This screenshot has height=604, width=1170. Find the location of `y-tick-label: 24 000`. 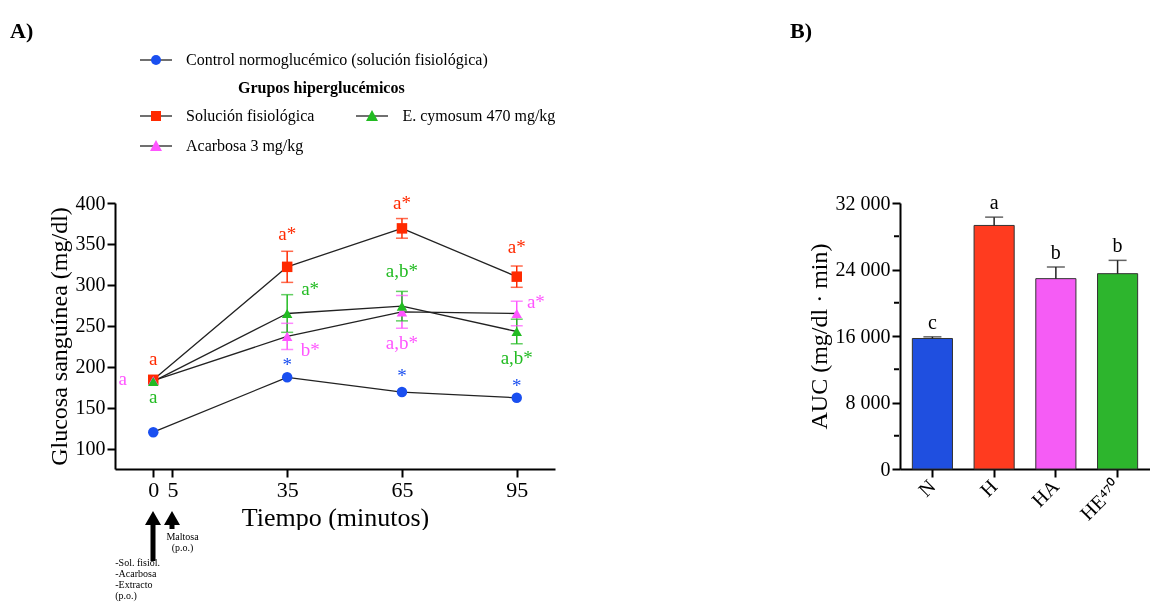

y-tick-label: 24 000 is located at coordinates (863, 269).